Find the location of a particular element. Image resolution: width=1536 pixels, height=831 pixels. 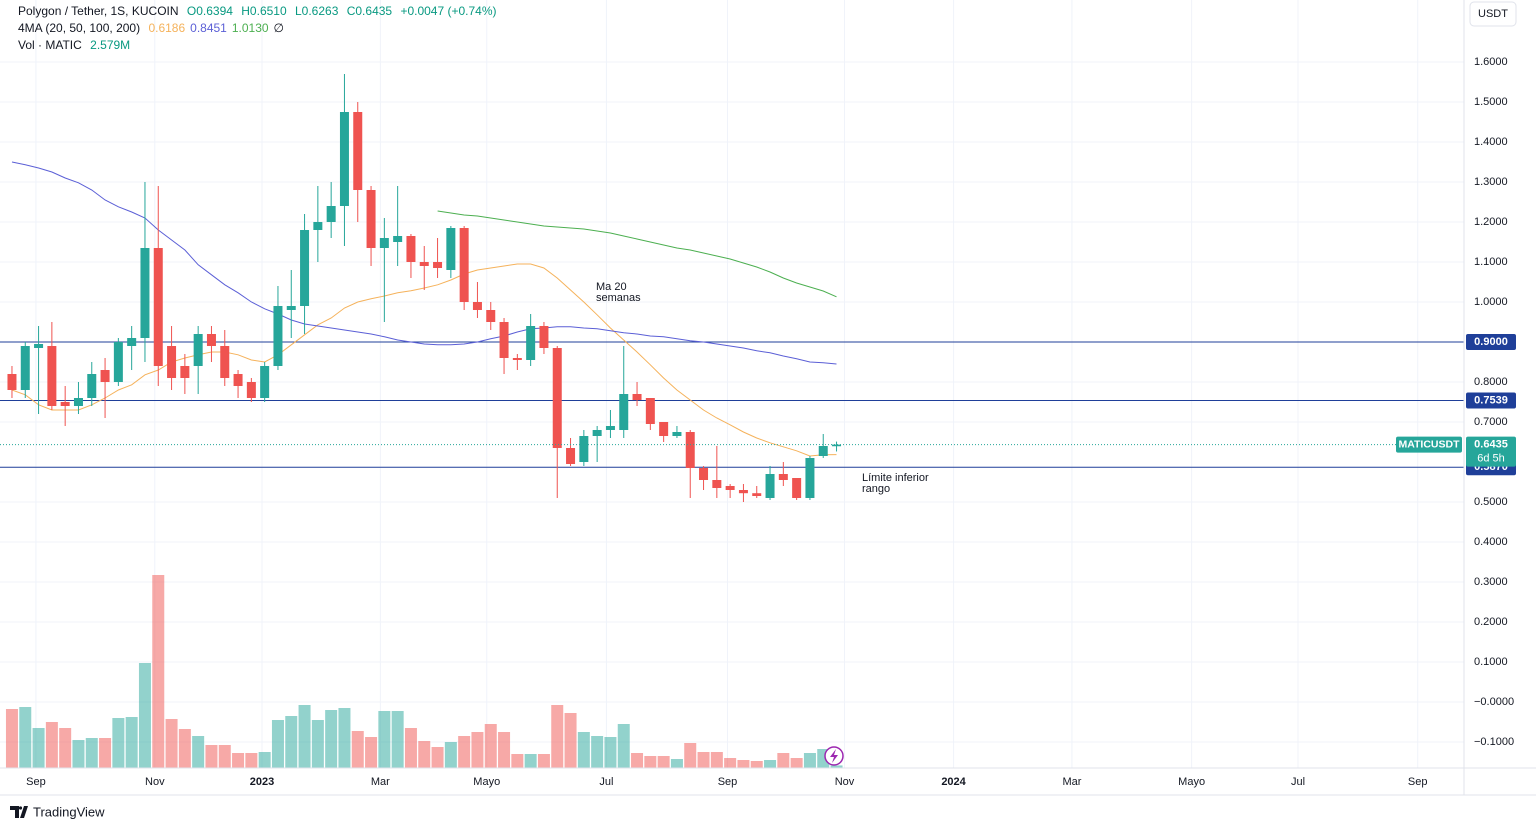

y-tick-label: 1.2000 is located at coordinates (1491, 222).